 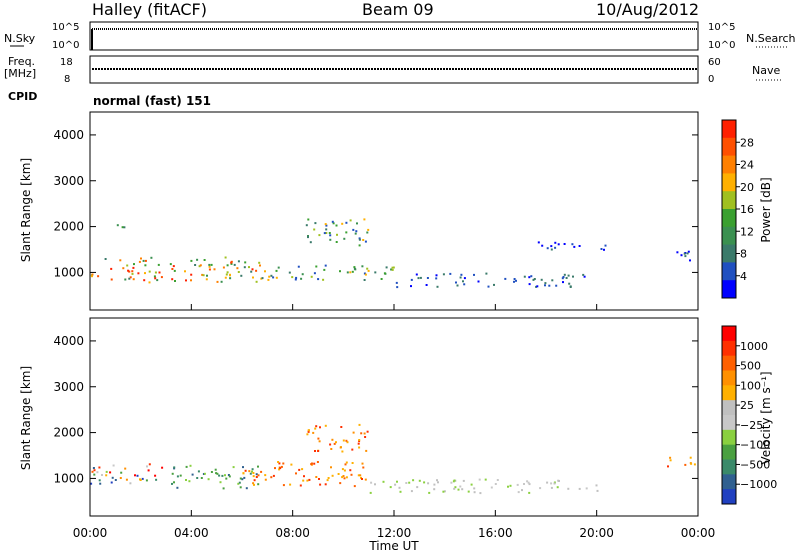 What do you see at coordinates (771, 38) in the screenshot?
I see `nsearch-label: N.Search` at bounding box center [771, 38].